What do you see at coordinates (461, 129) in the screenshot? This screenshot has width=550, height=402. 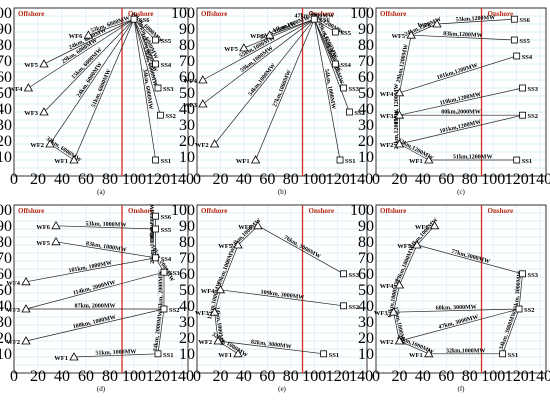 I see `cable-wf2-ss2` at bounding box center [461, 129].